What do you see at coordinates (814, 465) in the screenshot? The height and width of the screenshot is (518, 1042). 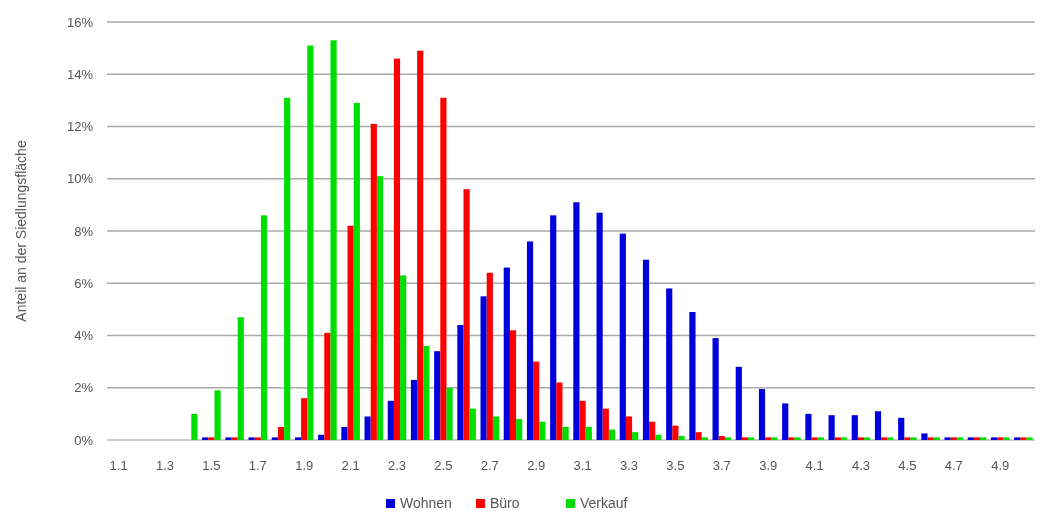 I see `x-tick-label: 4.1` at bounding box center [814, 465].